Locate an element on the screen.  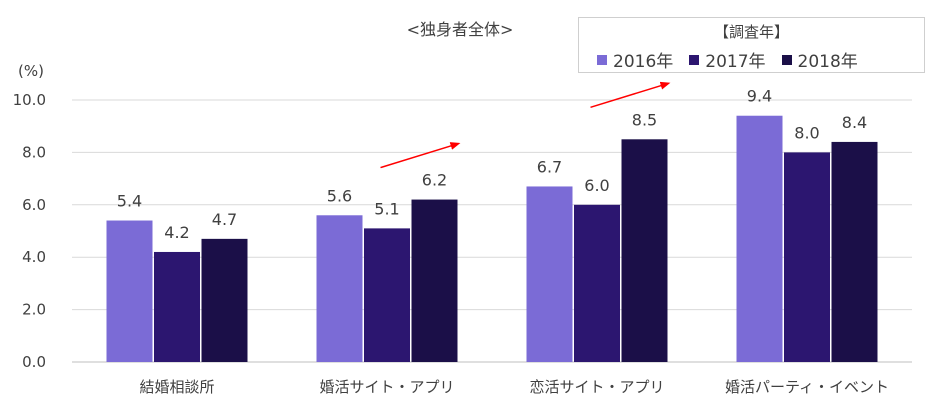
data-label: 8.4 is located at coordinates (854, 122).